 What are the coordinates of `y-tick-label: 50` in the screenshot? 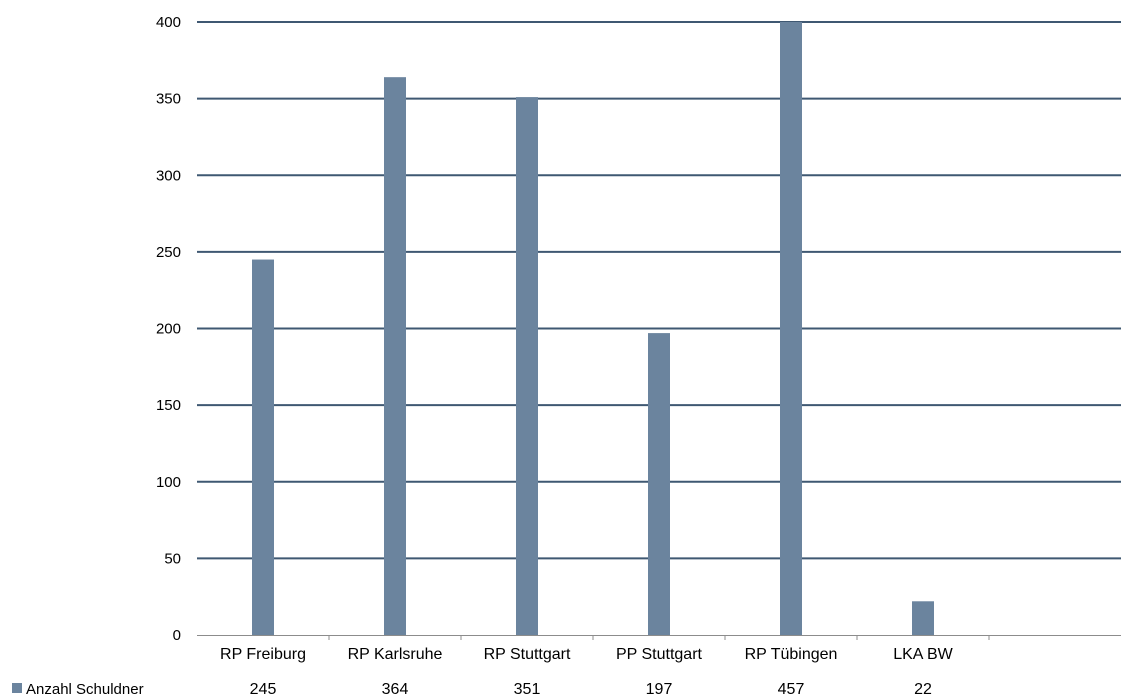 It's located at (172, 558).